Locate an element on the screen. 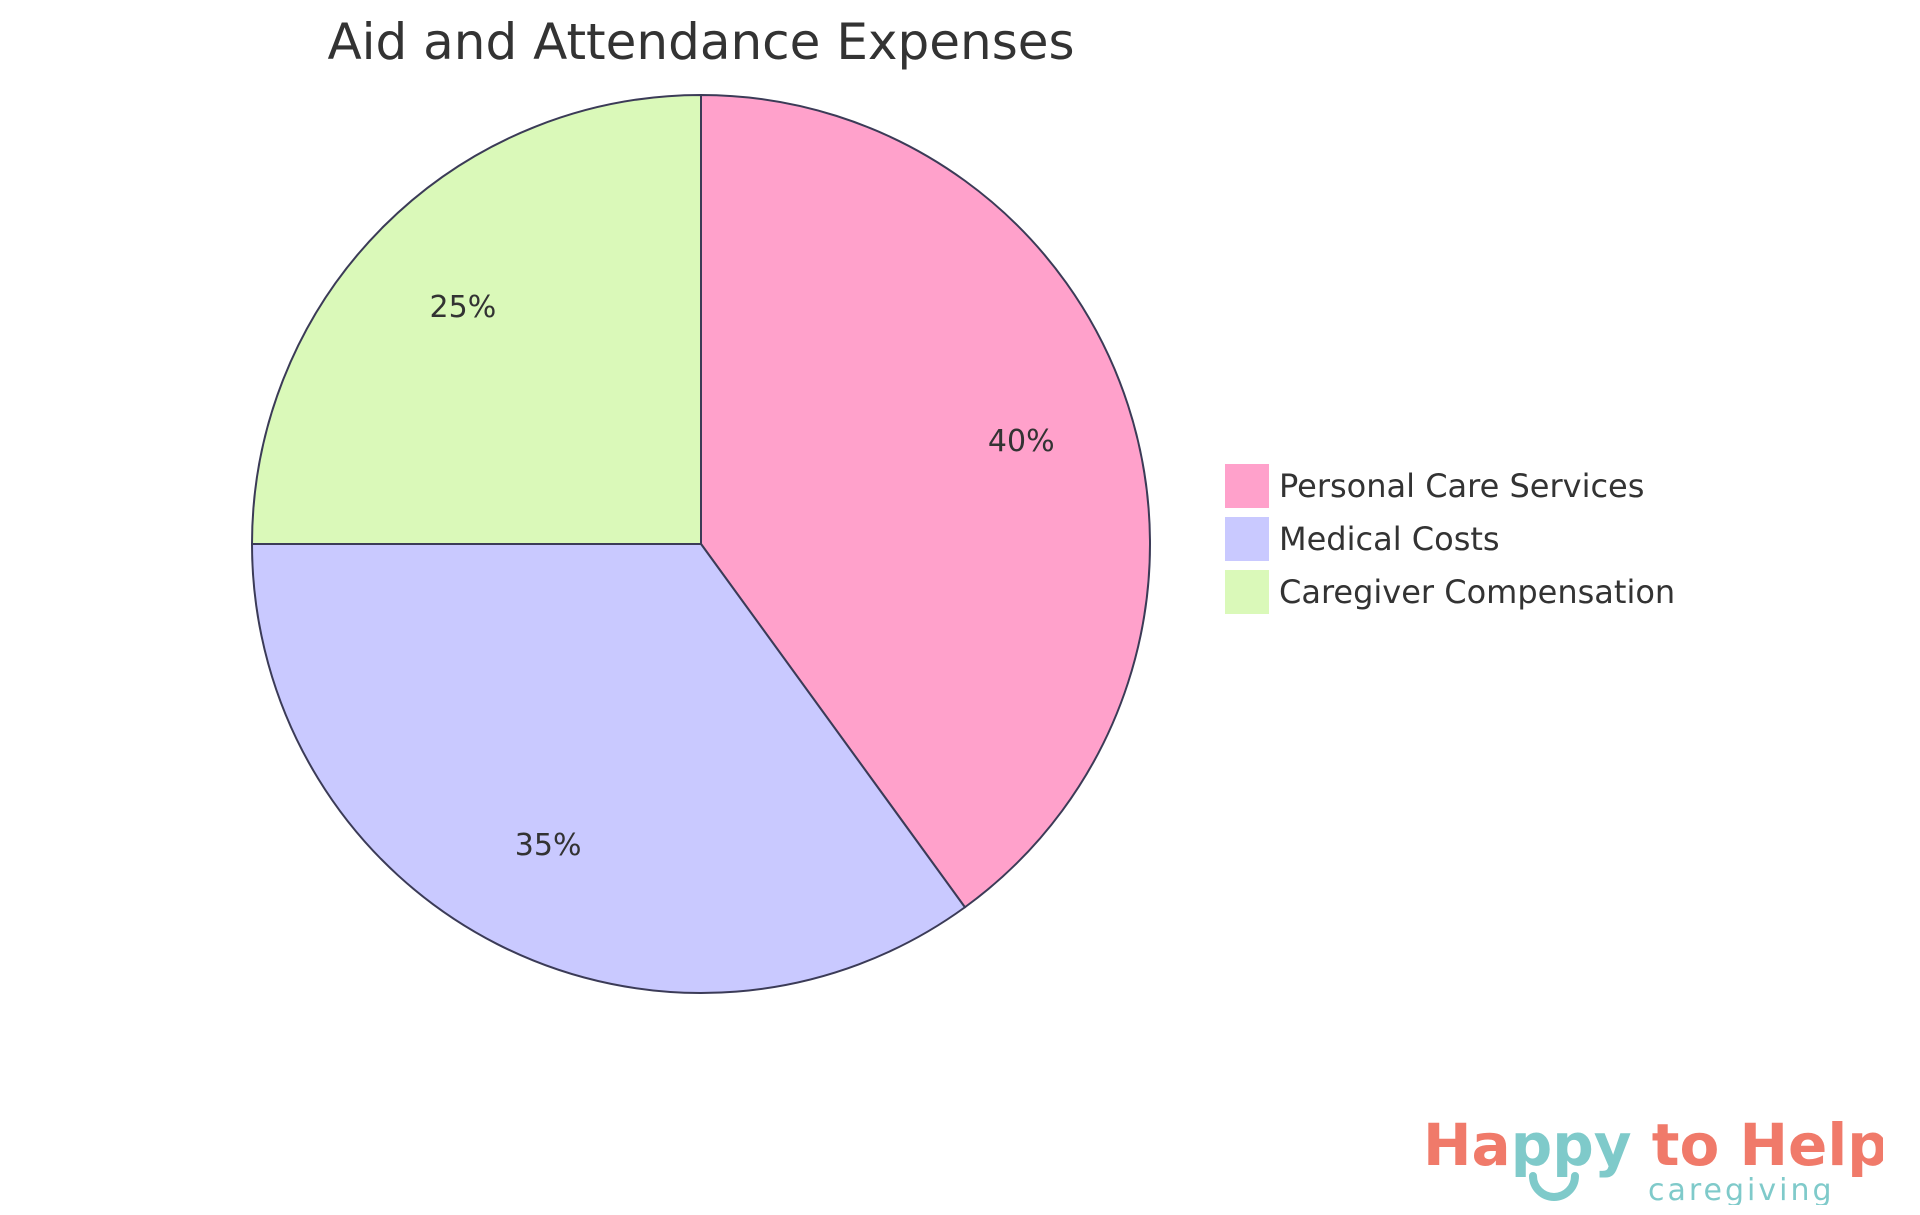  happy-to-help-logo: Happy to Help caregiving is located at coordinates (1653, 1158).